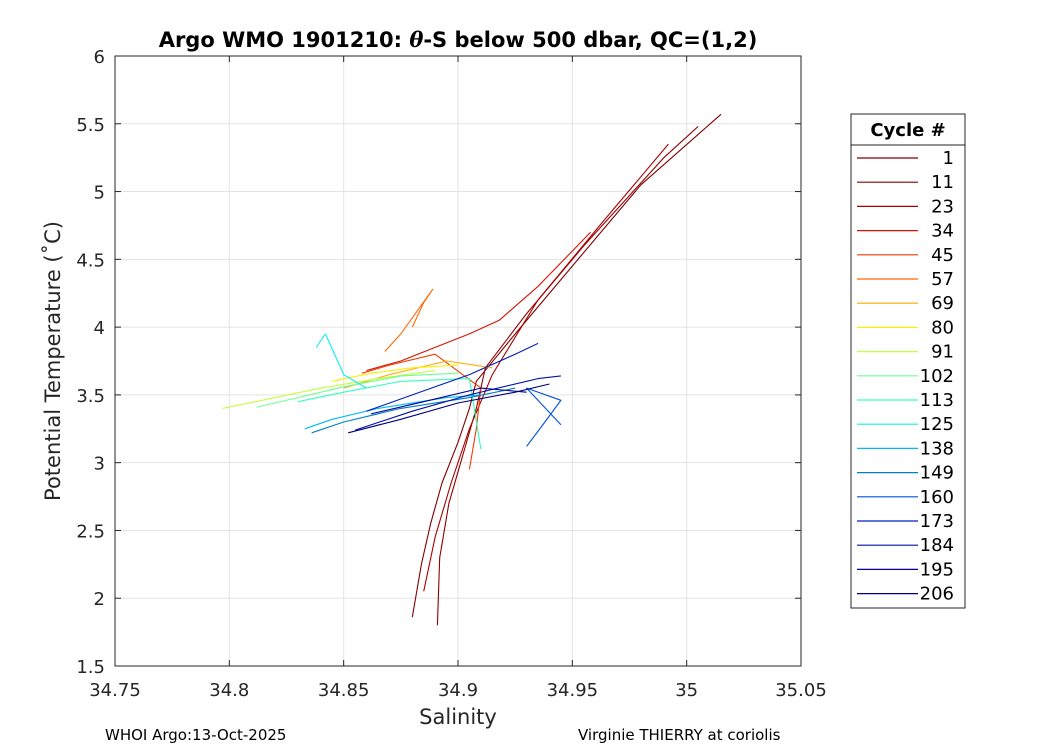 This screenshot has width=1050, height=750. Describe the element at coordinates (99, 57) in the screenshot. I see `y-tick-label: 6` at that location.